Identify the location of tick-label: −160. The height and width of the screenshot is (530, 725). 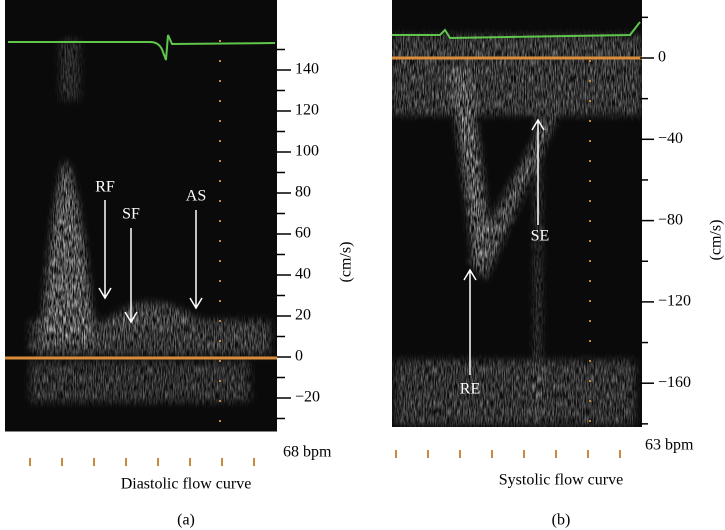
(674, 382).